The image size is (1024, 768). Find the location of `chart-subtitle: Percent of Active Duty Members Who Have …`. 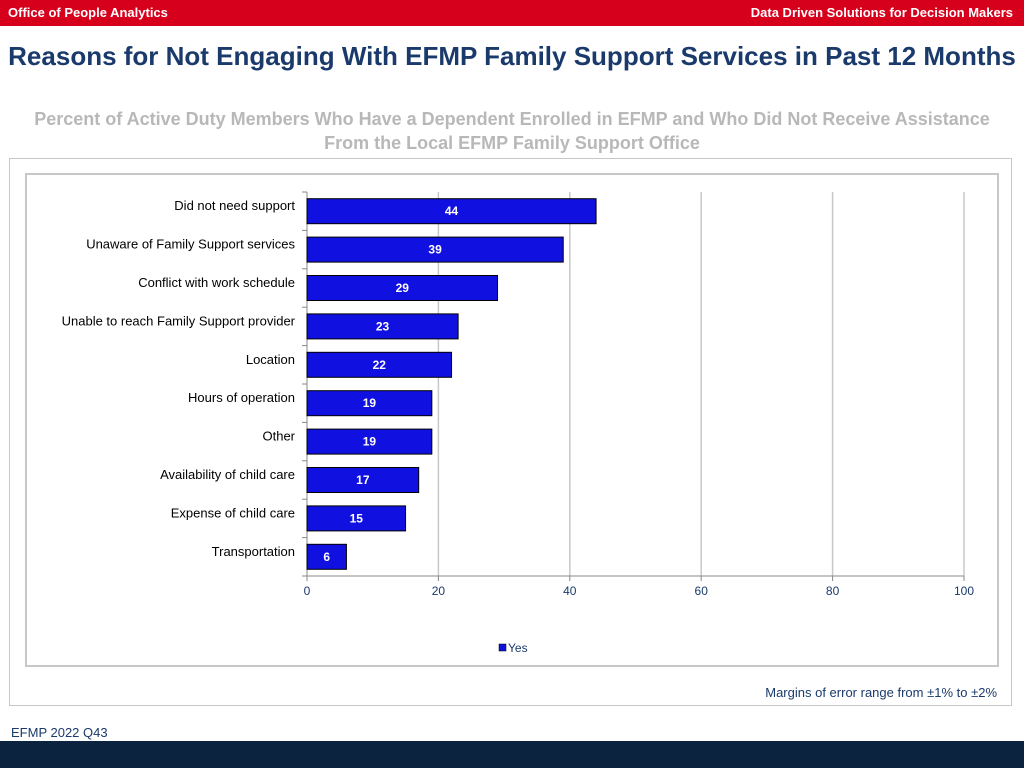

chart-subtitle: Percent of Active Duty Members Who Have … is located at coordinates (512, 131).